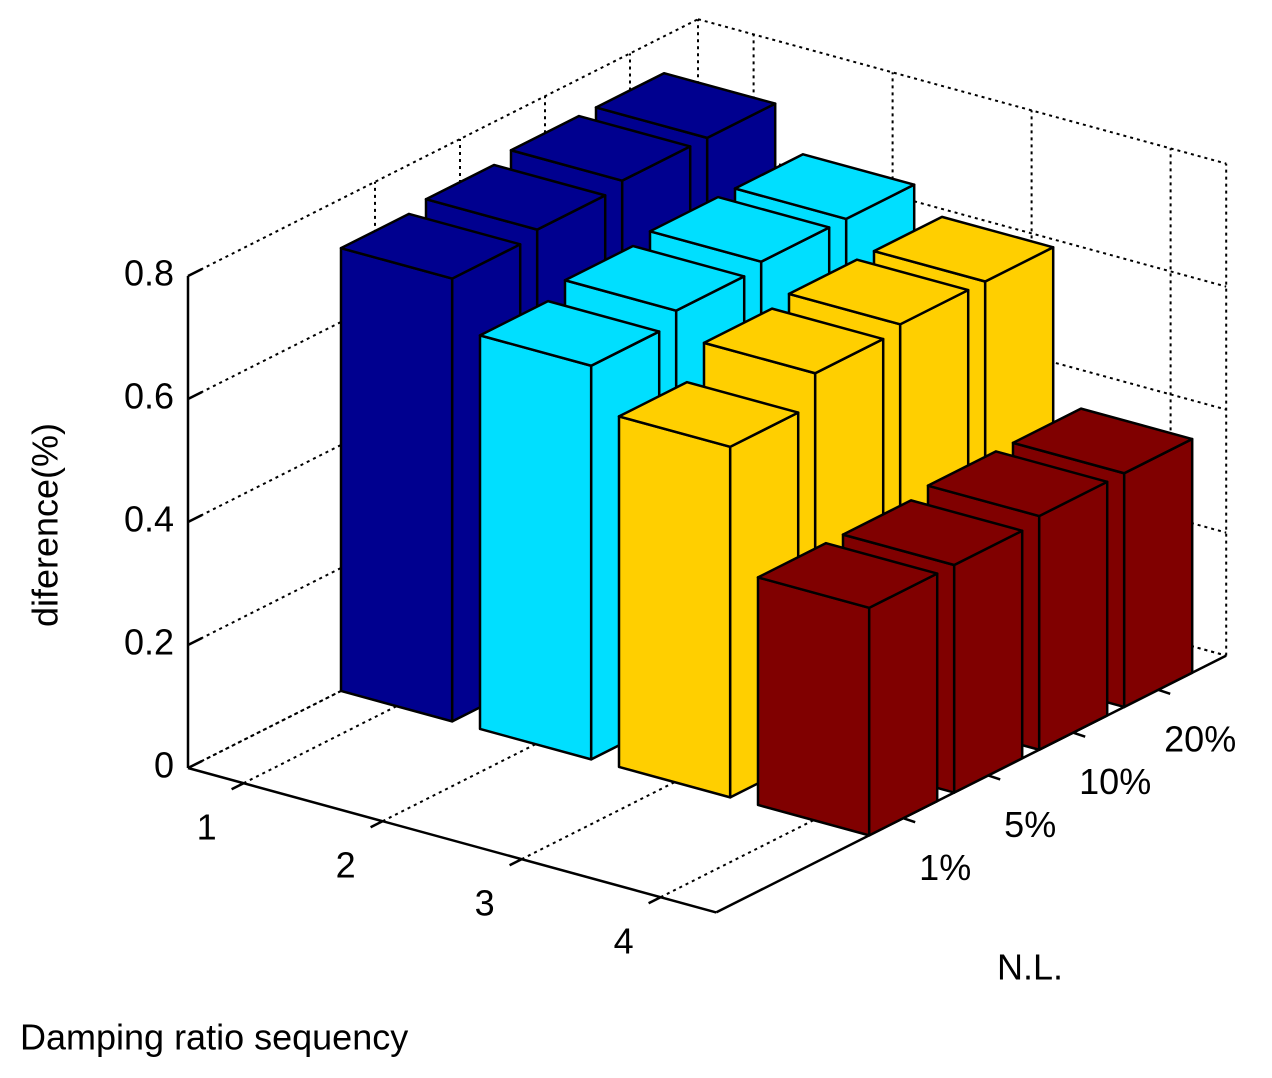 The image size is (1272, 1078). What do you see at coordinates (214, 1037) in the screenshot?
I see `x-axis-label: Damping ratio sequency` at bounding box center [214, 1037].